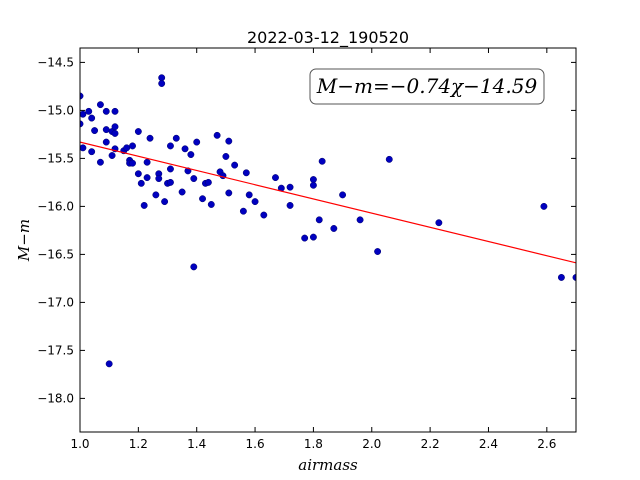  I want to click on x-tick-label: 2.2, so click(430, 444).